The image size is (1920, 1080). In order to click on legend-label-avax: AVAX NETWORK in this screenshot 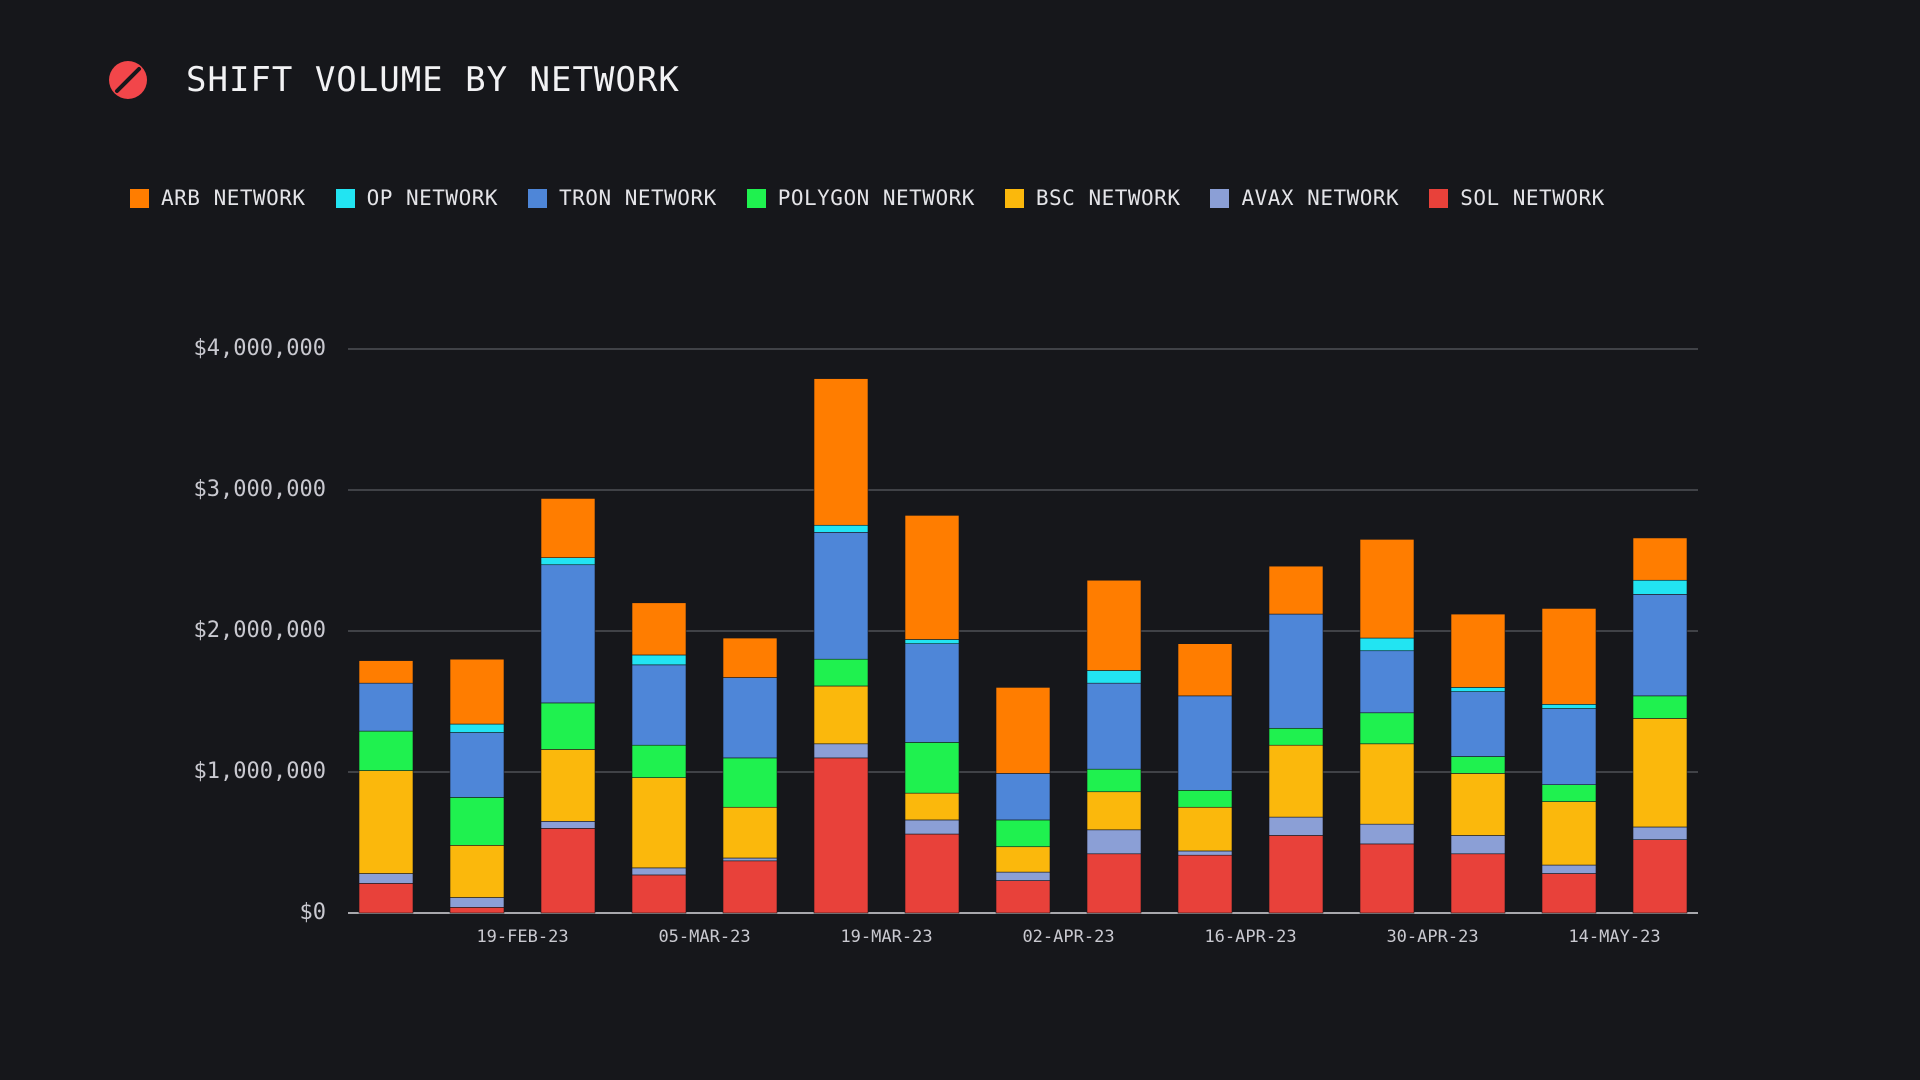, I will do `click(1320, 198)`.